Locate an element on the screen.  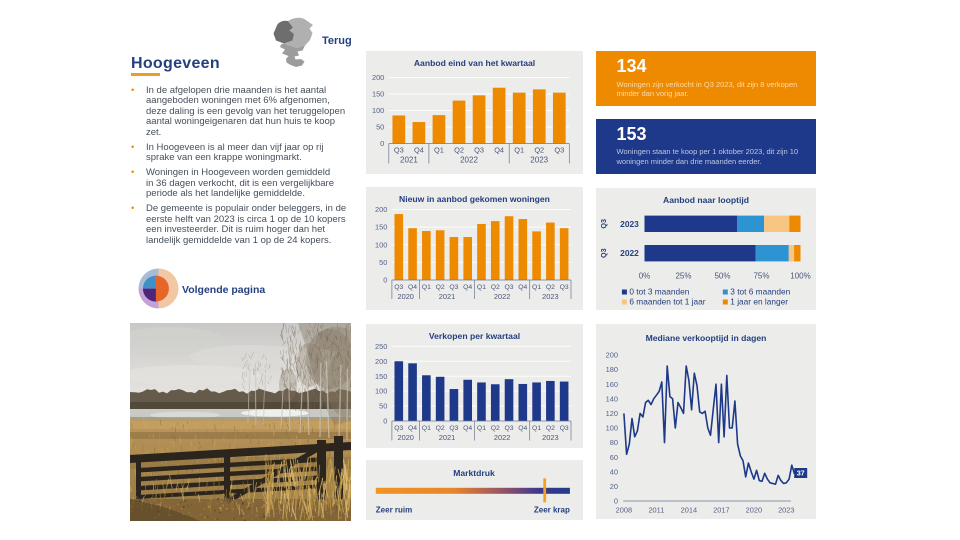
svg-text: 2008 is located at coordinates (623, 509).